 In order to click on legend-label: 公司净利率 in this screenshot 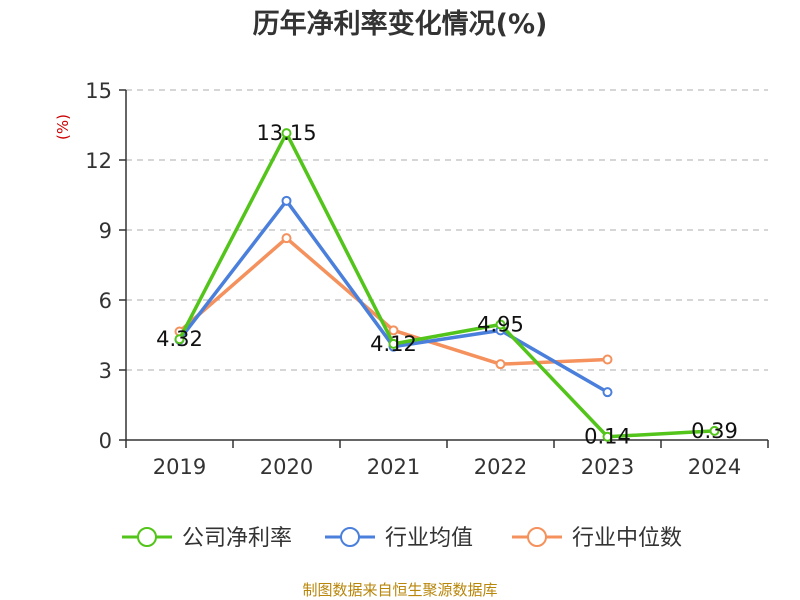, I will do `click(237, 538)`.